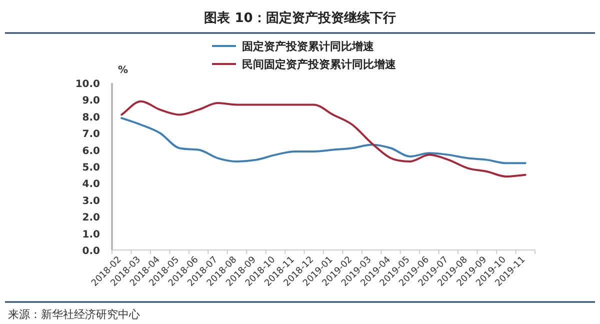  What do you see at coordinates (74, 314) in the screenshot?
I see `source-note: 来源：新华社经济研究中心` at bounding box center [74, 314].